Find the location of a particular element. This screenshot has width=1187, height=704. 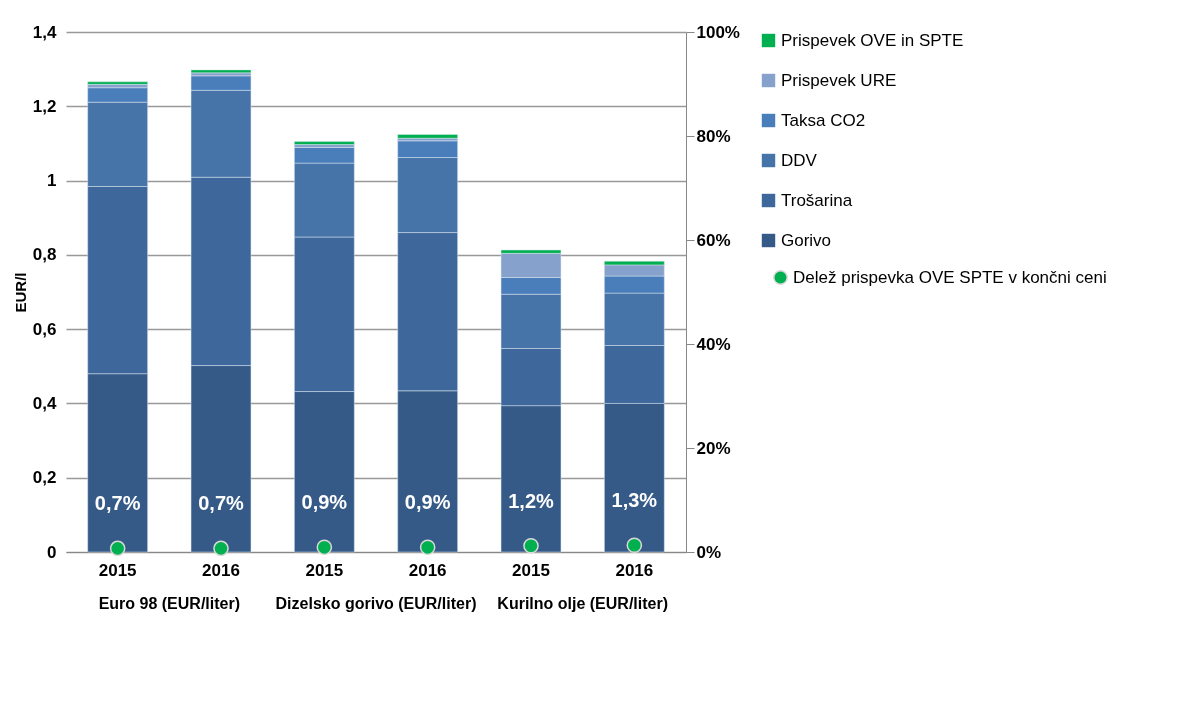

legend-label: Taksa CO2 is located at coordinates (823, 120).